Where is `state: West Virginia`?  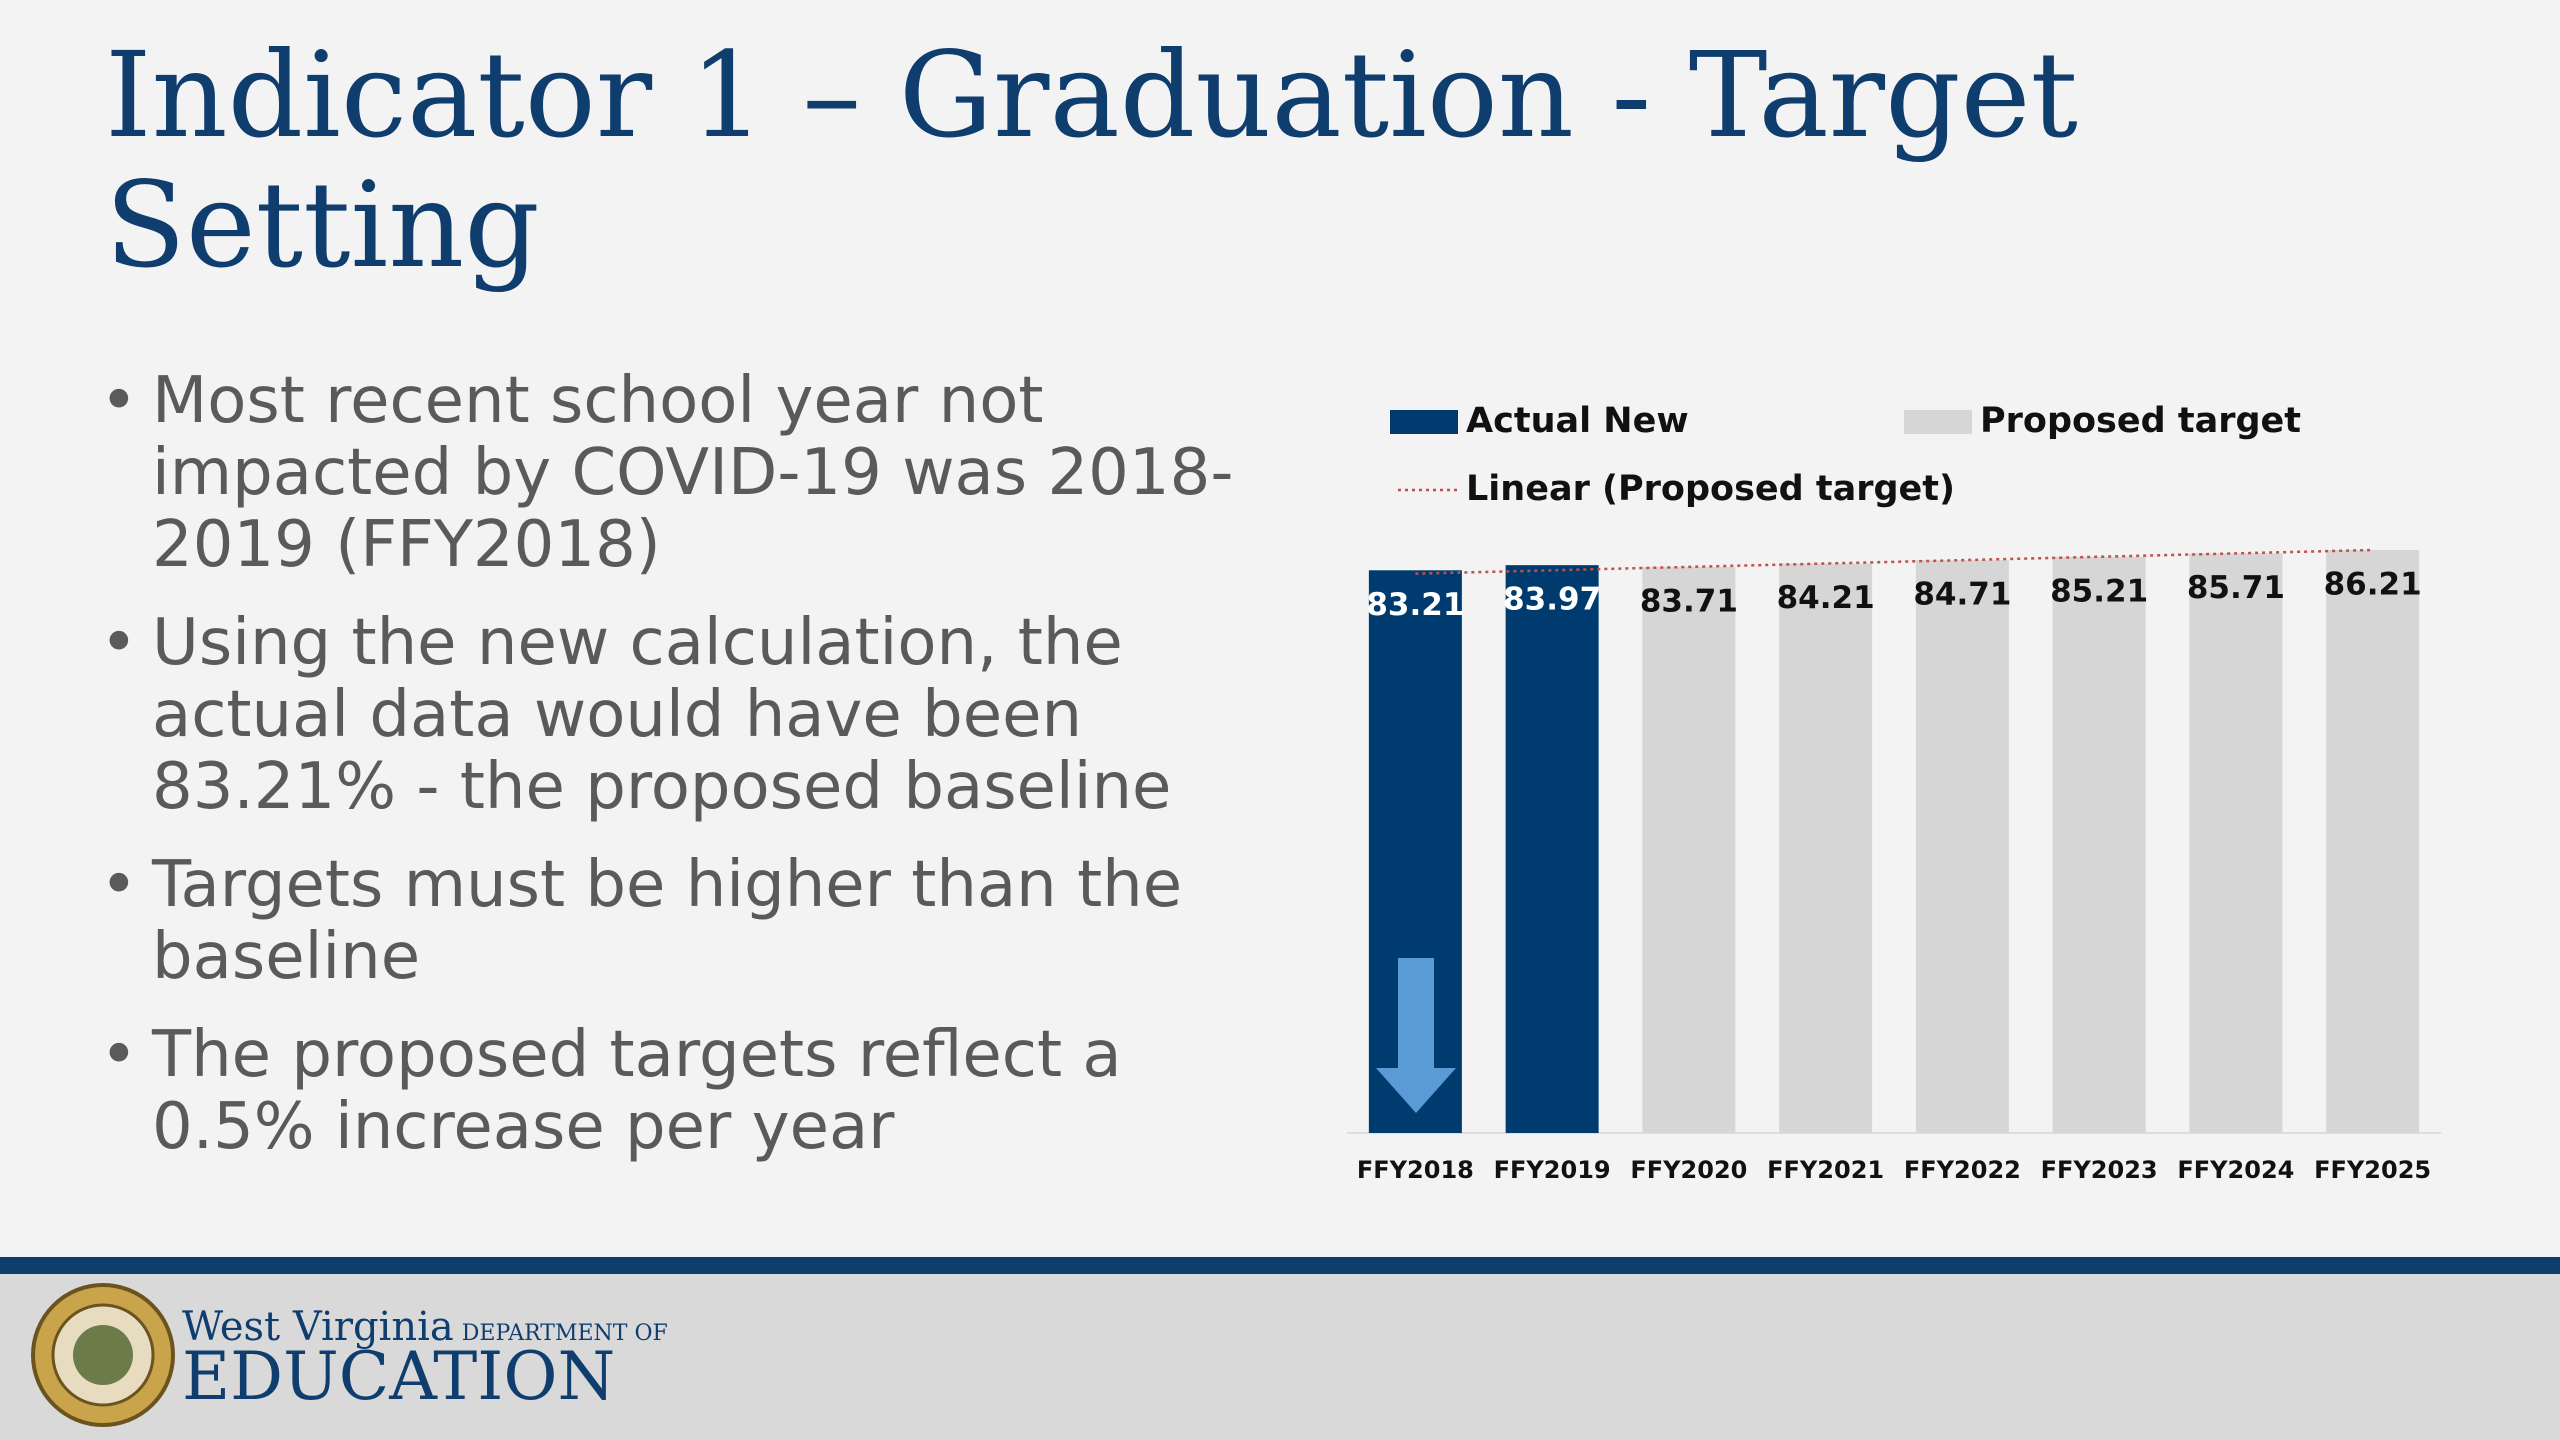 state: West Virginia is located at coordinates (318, 1327).